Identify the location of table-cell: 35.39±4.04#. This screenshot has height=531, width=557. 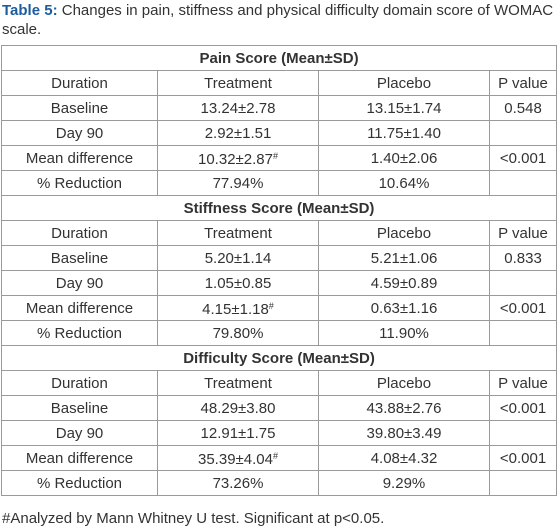
(238, 458).